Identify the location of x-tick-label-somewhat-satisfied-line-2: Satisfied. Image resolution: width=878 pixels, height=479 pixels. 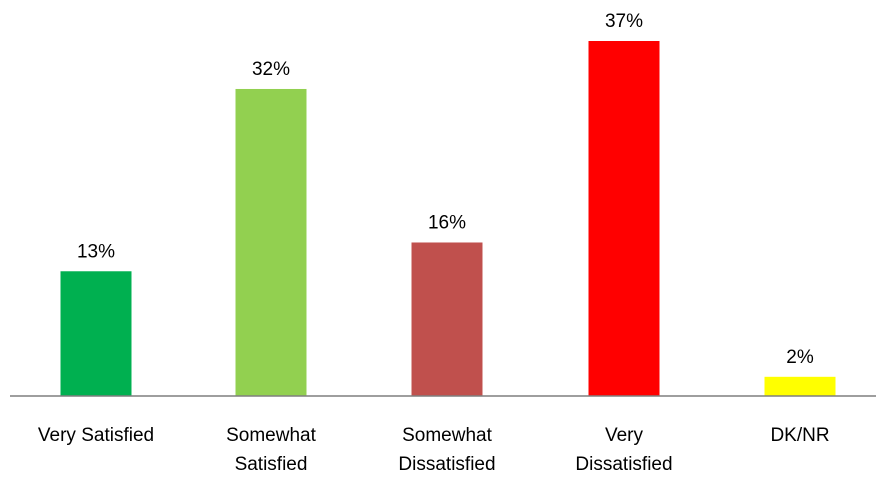
(271, 464).